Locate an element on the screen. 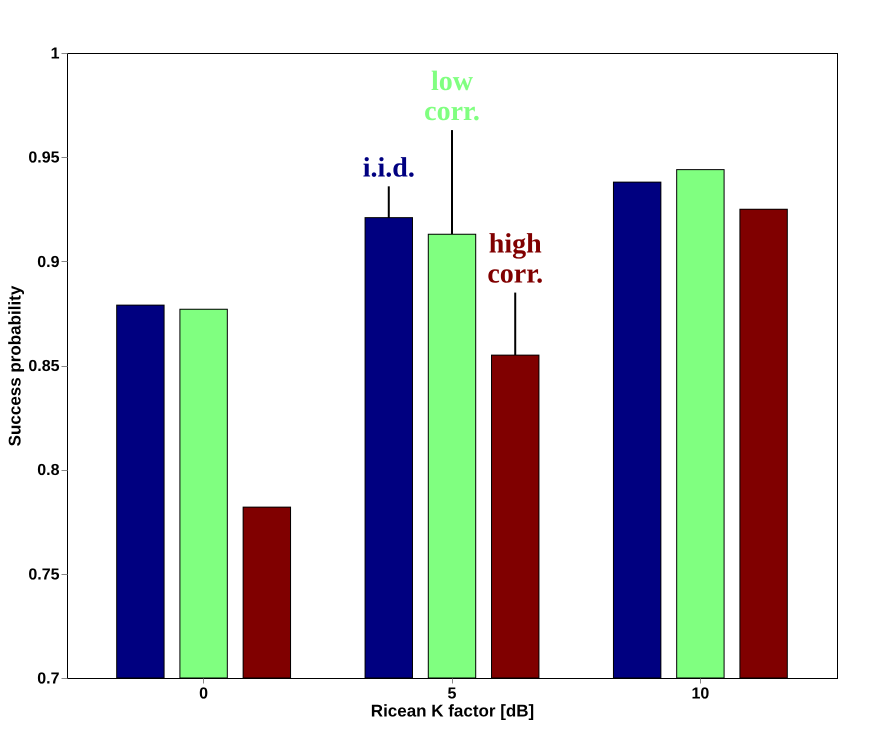 The width and height of the screenshot is (885, 733). x-tick-label: 5 is located at coordinates (452, 694).